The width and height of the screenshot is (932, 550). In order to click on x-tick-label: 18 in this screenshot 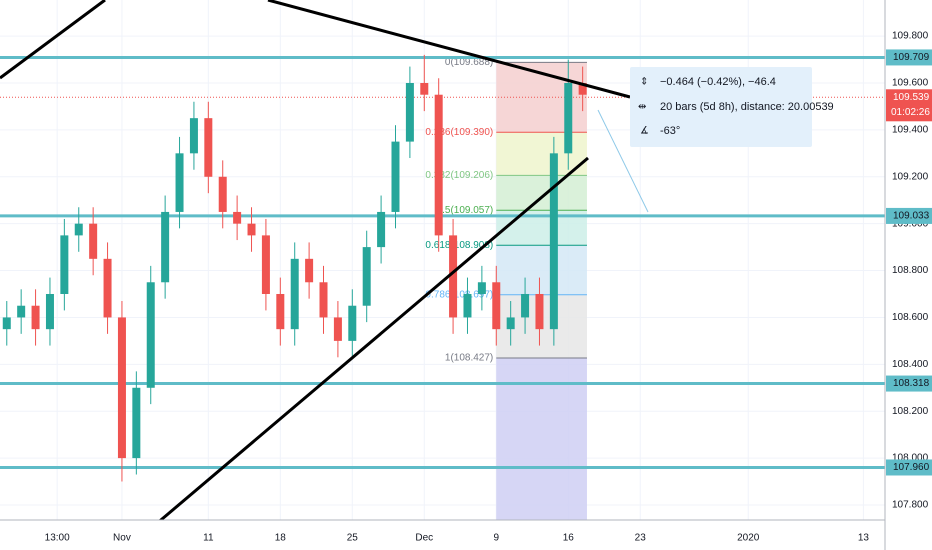, I will do `click(281, 538)`.